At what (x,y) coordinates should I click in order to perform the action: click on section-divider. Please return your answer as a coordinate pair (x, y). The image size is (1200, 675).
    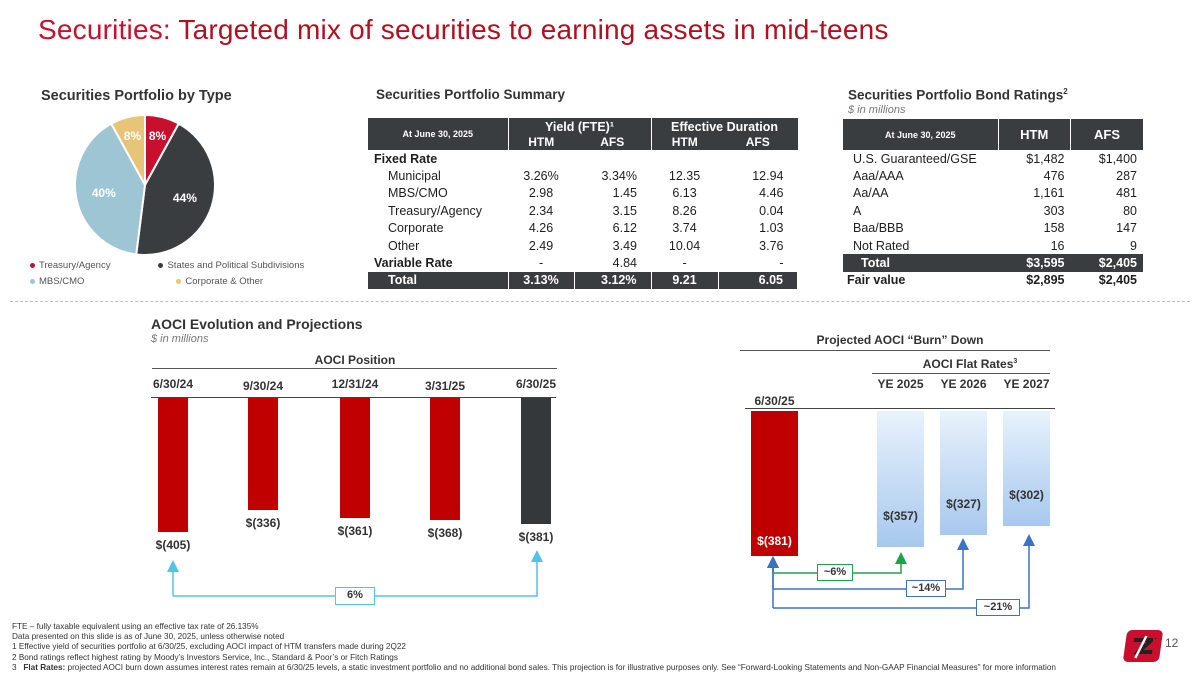
    Looking at the image, I should click on (600, 301).